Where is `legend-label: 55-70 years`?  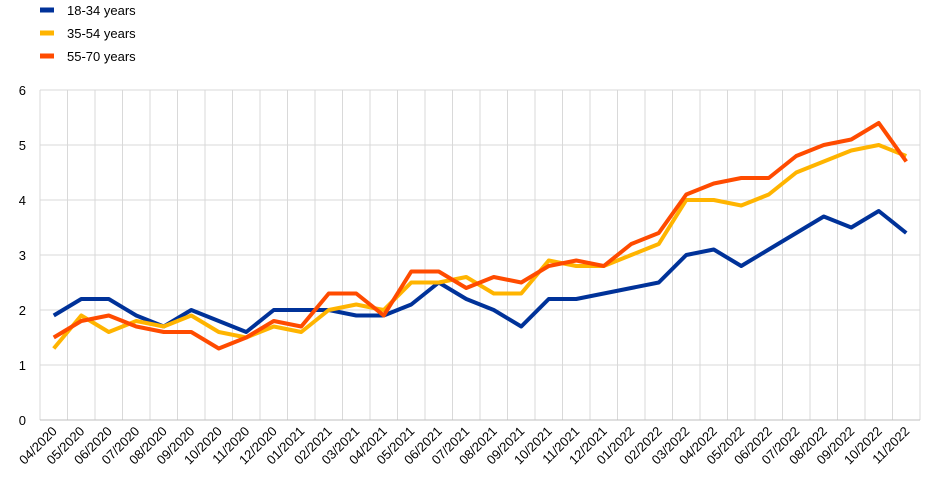
legend-label: 55-70 years is located at coordinates (101, 56).